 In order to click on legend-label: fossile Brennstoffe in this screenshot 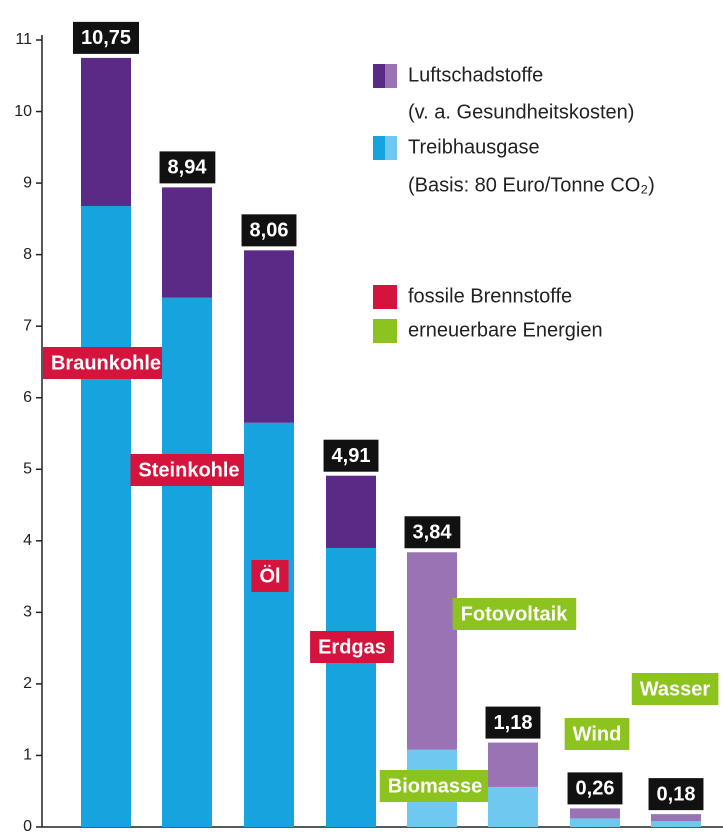, I will do `click(490, 296)`.